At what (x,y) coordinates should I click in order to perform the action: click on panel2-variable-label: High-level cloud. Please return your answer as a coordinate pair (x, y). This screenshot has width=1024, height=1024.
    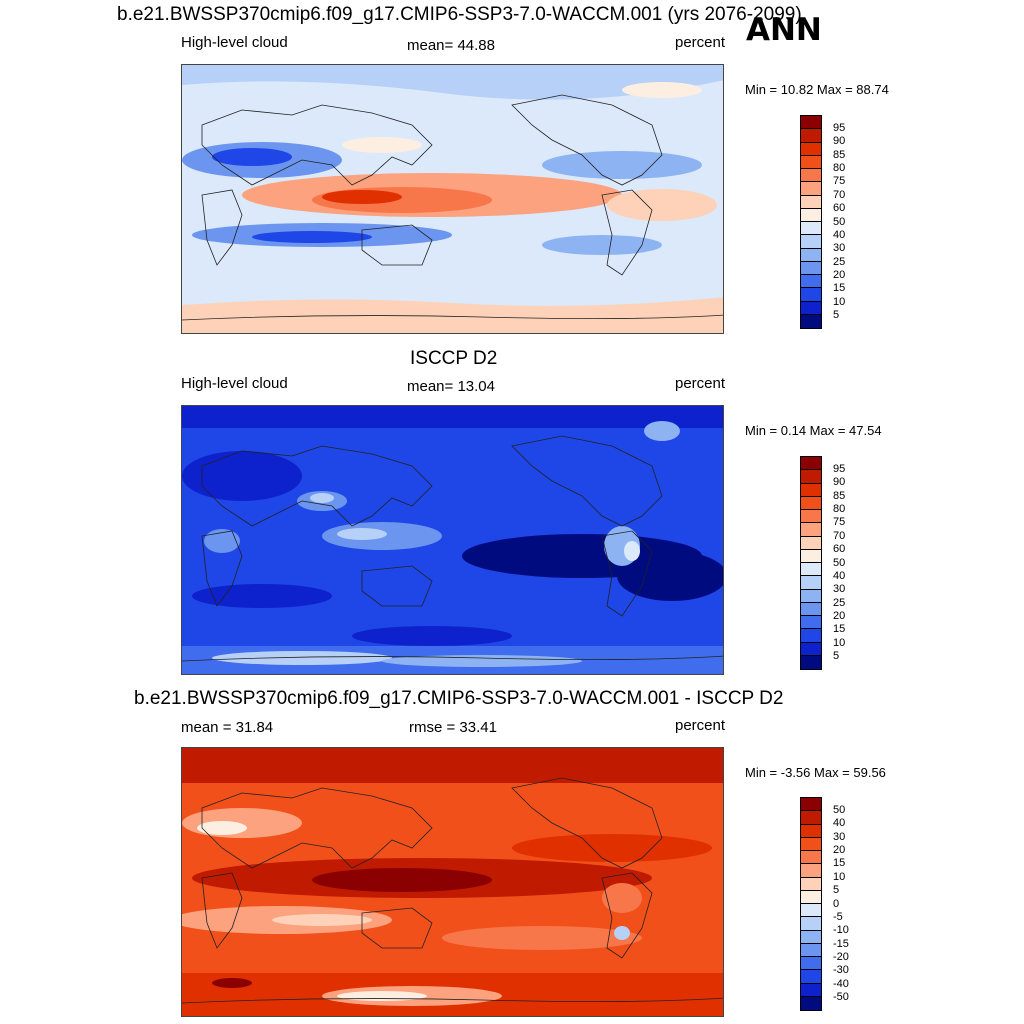
    Looking at the image, I should click on (234, 383).